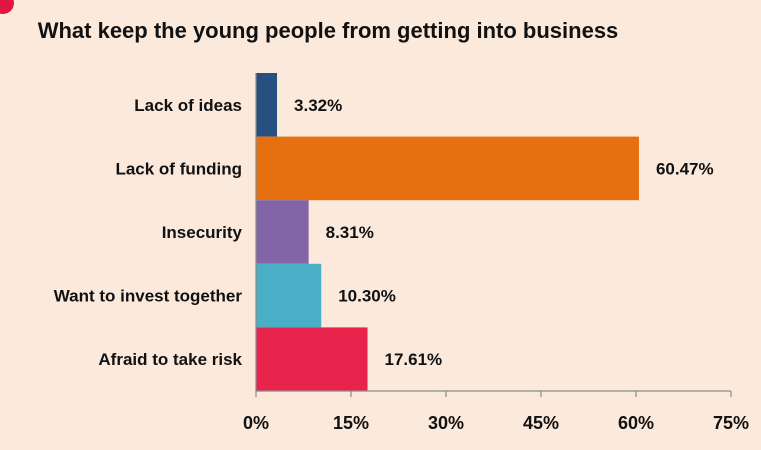 This screenshot has width=761, height=450. I want to click on category-label-2: Insecurity, so click(202, 232).